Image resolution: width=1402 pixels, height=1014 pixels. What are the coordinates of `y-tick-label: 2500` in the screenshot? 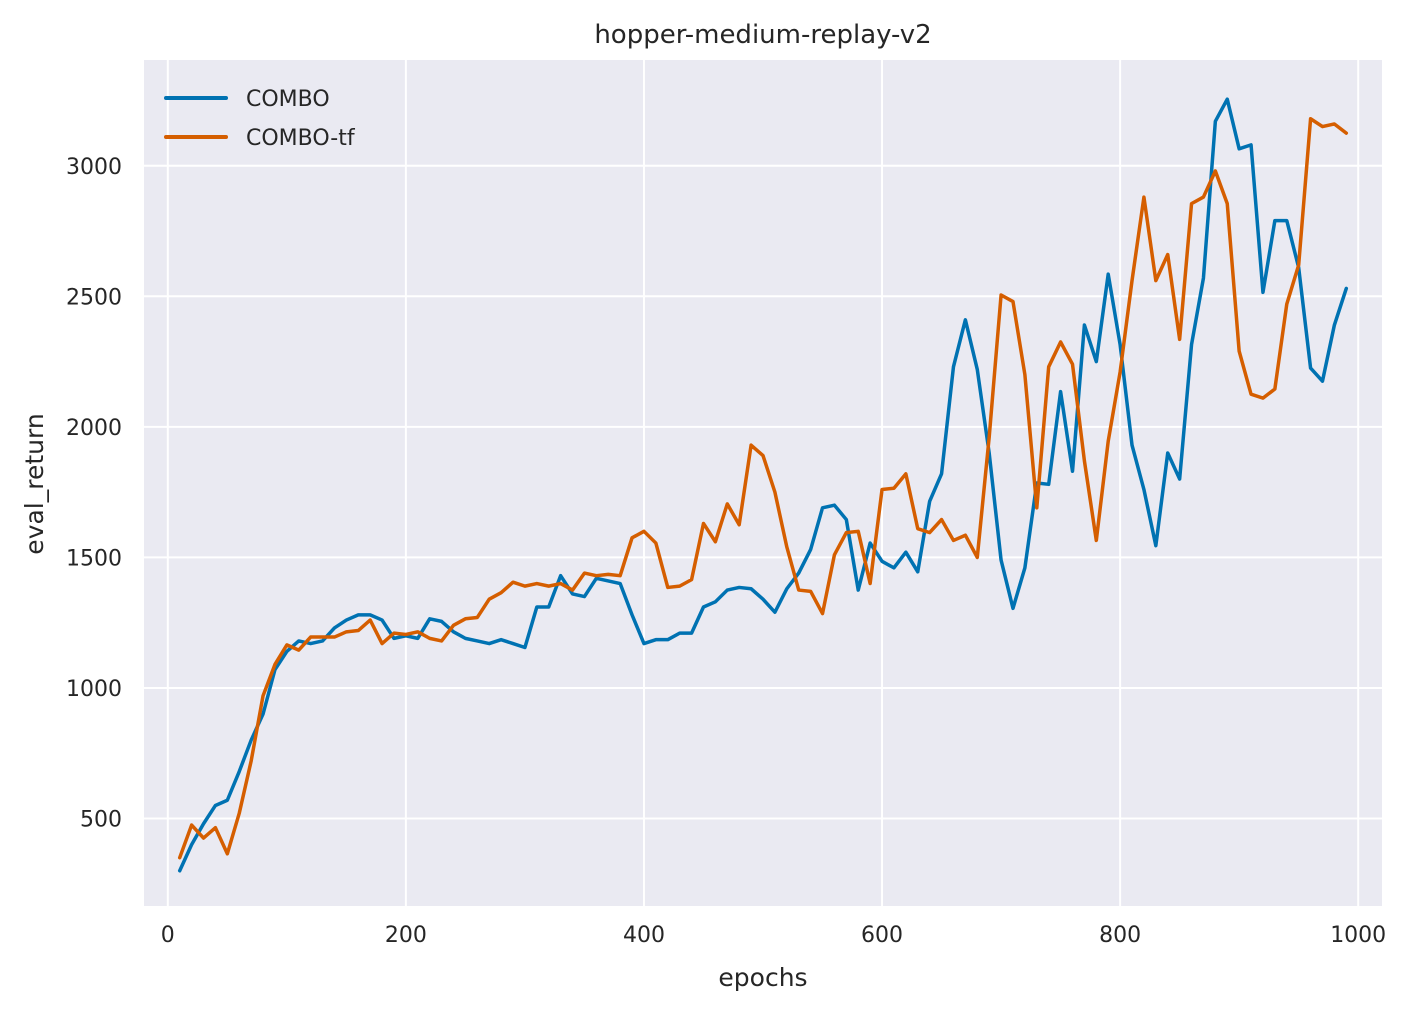 It's located at (94, 297).